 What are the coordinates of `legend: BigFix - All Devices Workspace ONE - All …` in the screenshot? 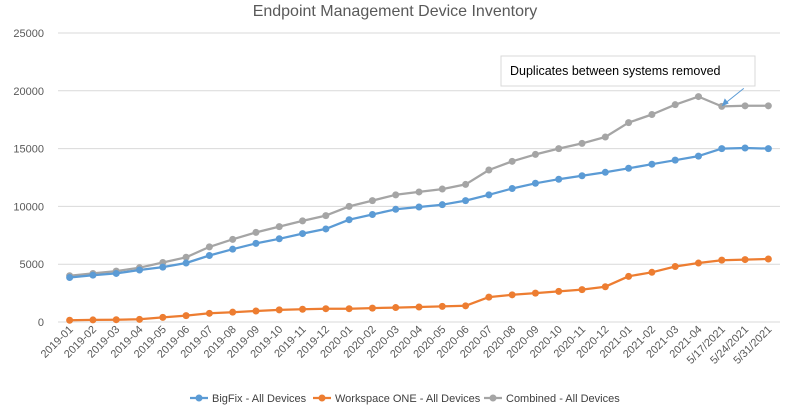 It's located at (405, 399).